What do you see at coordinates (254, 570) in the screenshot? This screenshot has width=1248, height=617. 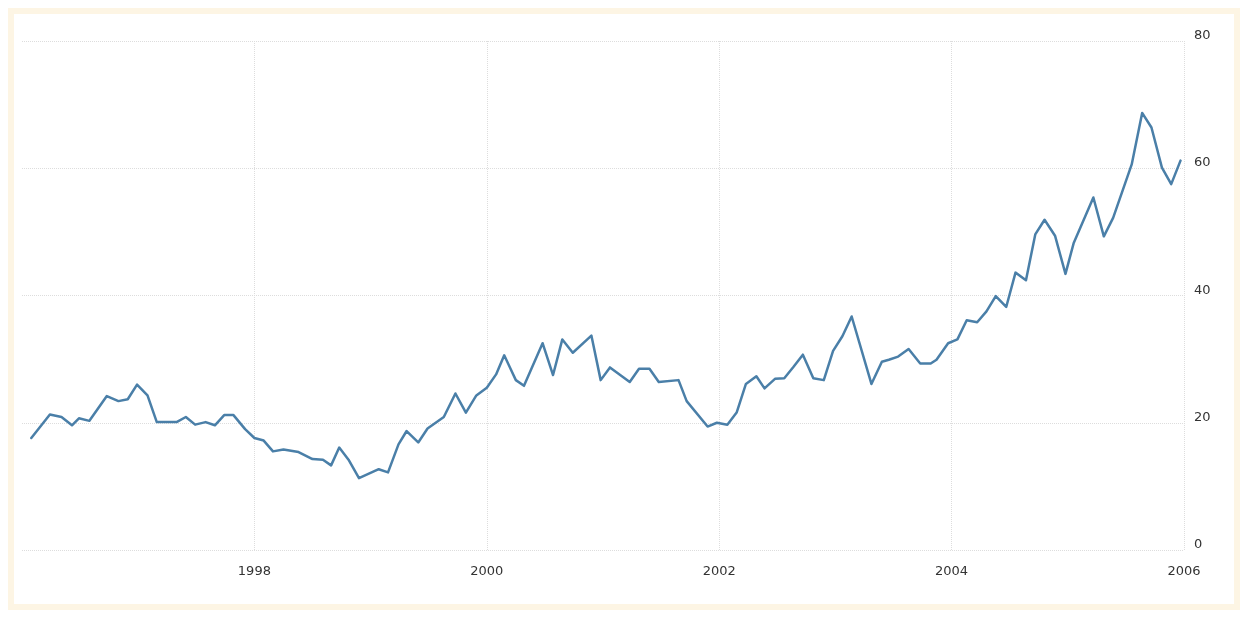 I see `x-tick-label: 1998` at bounding box center [254, 570].